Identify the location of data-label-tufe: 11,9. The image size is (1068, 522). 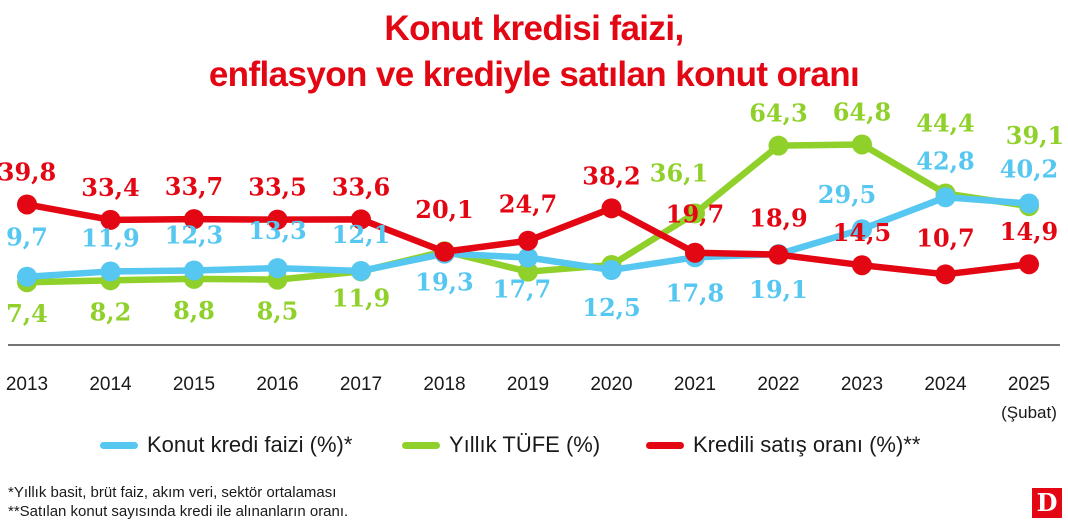
(361, 297).